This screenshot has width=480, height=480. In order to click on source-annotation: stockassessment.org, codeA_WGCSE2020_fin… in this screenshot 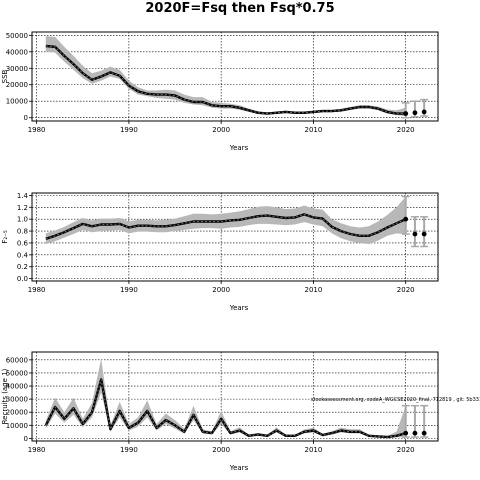, I will do `click(395, 400)`.